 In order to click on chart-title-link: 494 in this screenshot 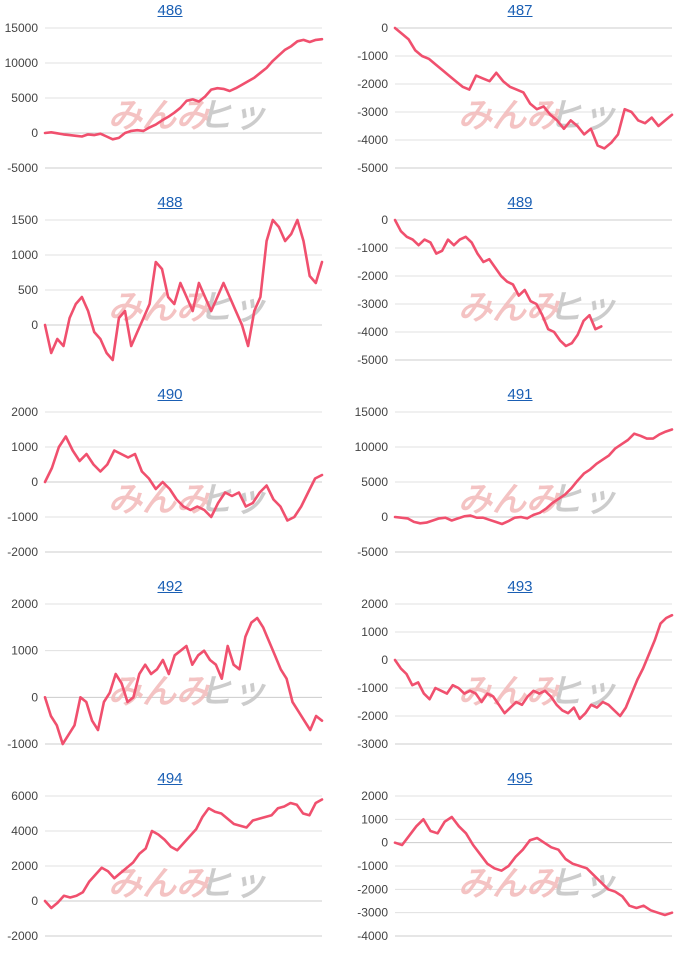, I will do `click(170, 778)`.